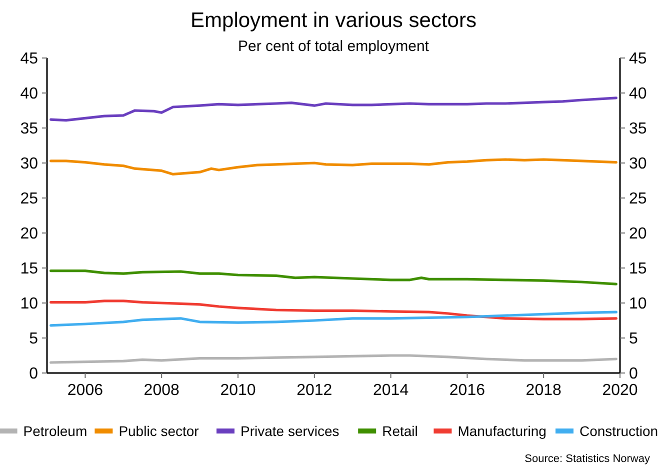  I want to click on legend-label: Petroleum, so click(55, 430).